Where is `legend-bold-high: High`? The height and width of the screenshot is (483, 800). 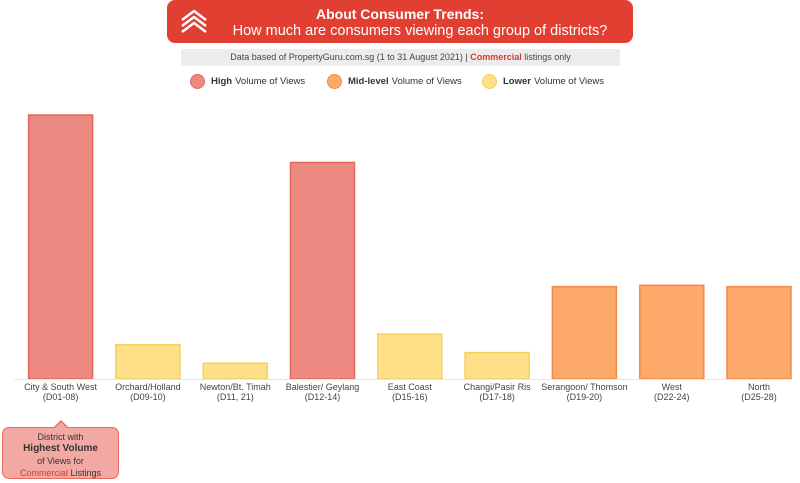
legend-bold-high: High is located at coordinates (222, 81).